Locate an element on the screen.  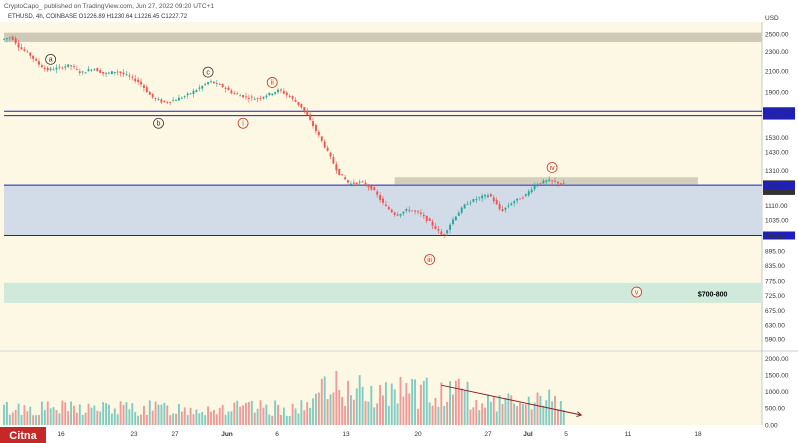
volume-tick-1000.00: 1000.00 is located at coordinates (777, 392).